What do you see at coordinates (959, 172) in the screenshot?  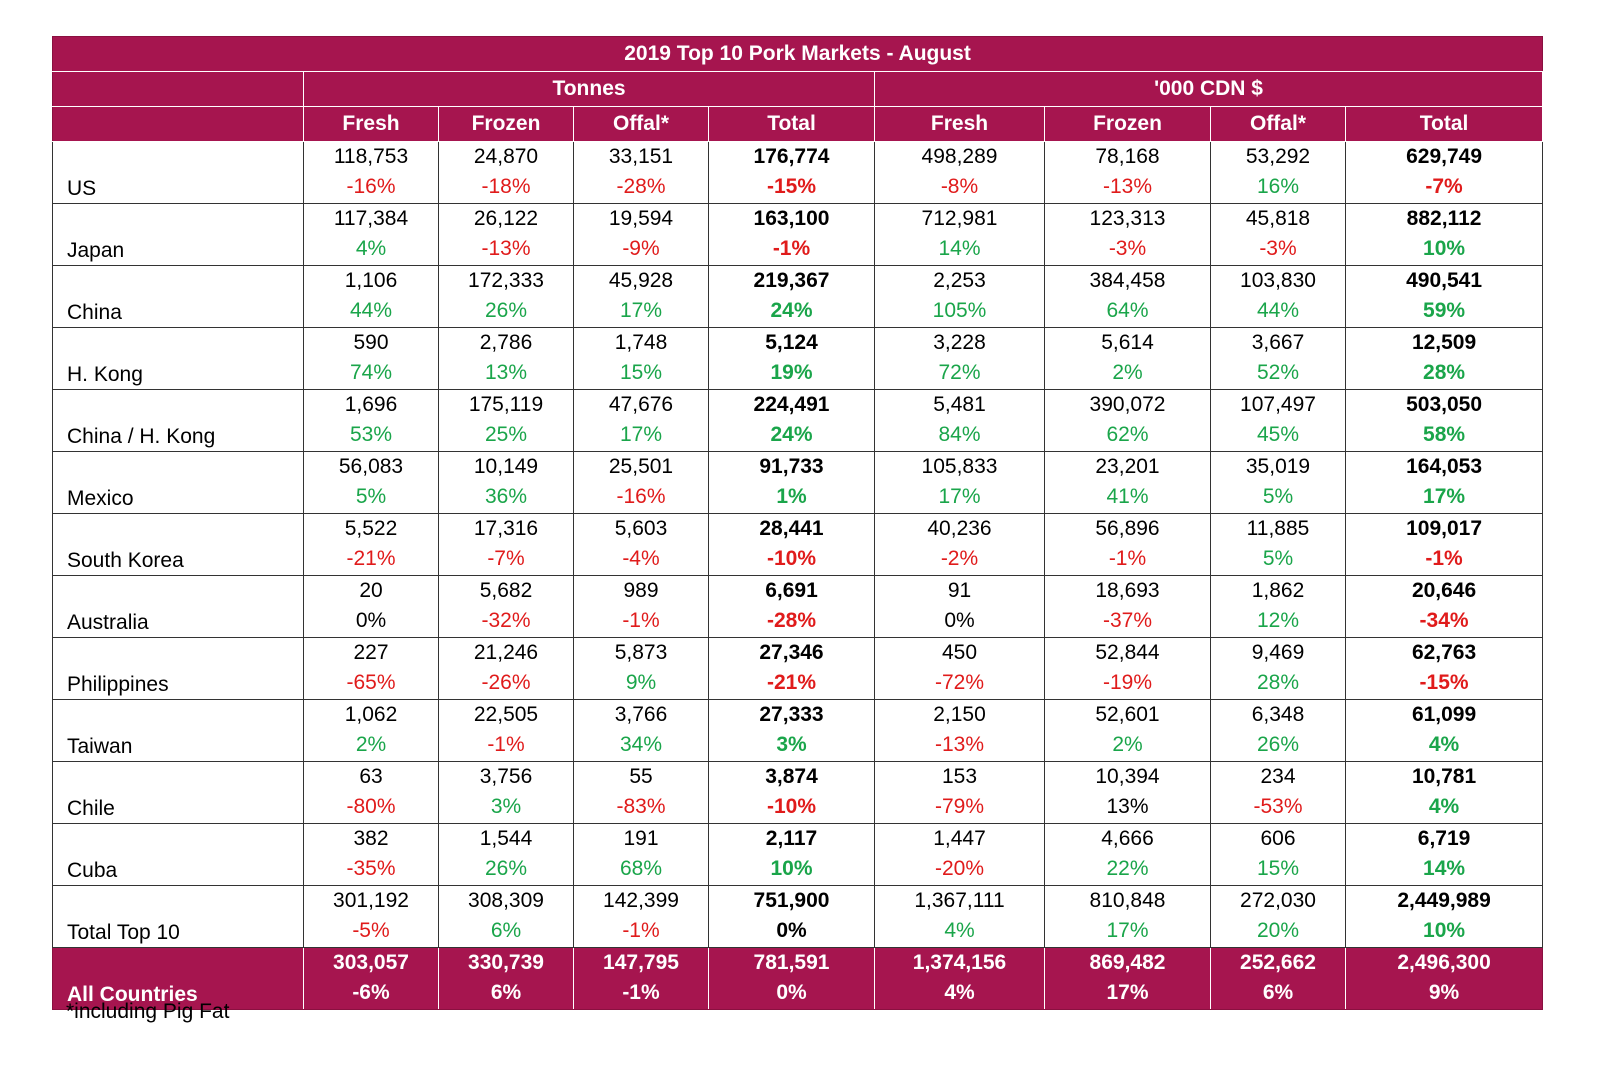 I see `data-cell: 498,289 -8%` at bounding box center [959, 172].